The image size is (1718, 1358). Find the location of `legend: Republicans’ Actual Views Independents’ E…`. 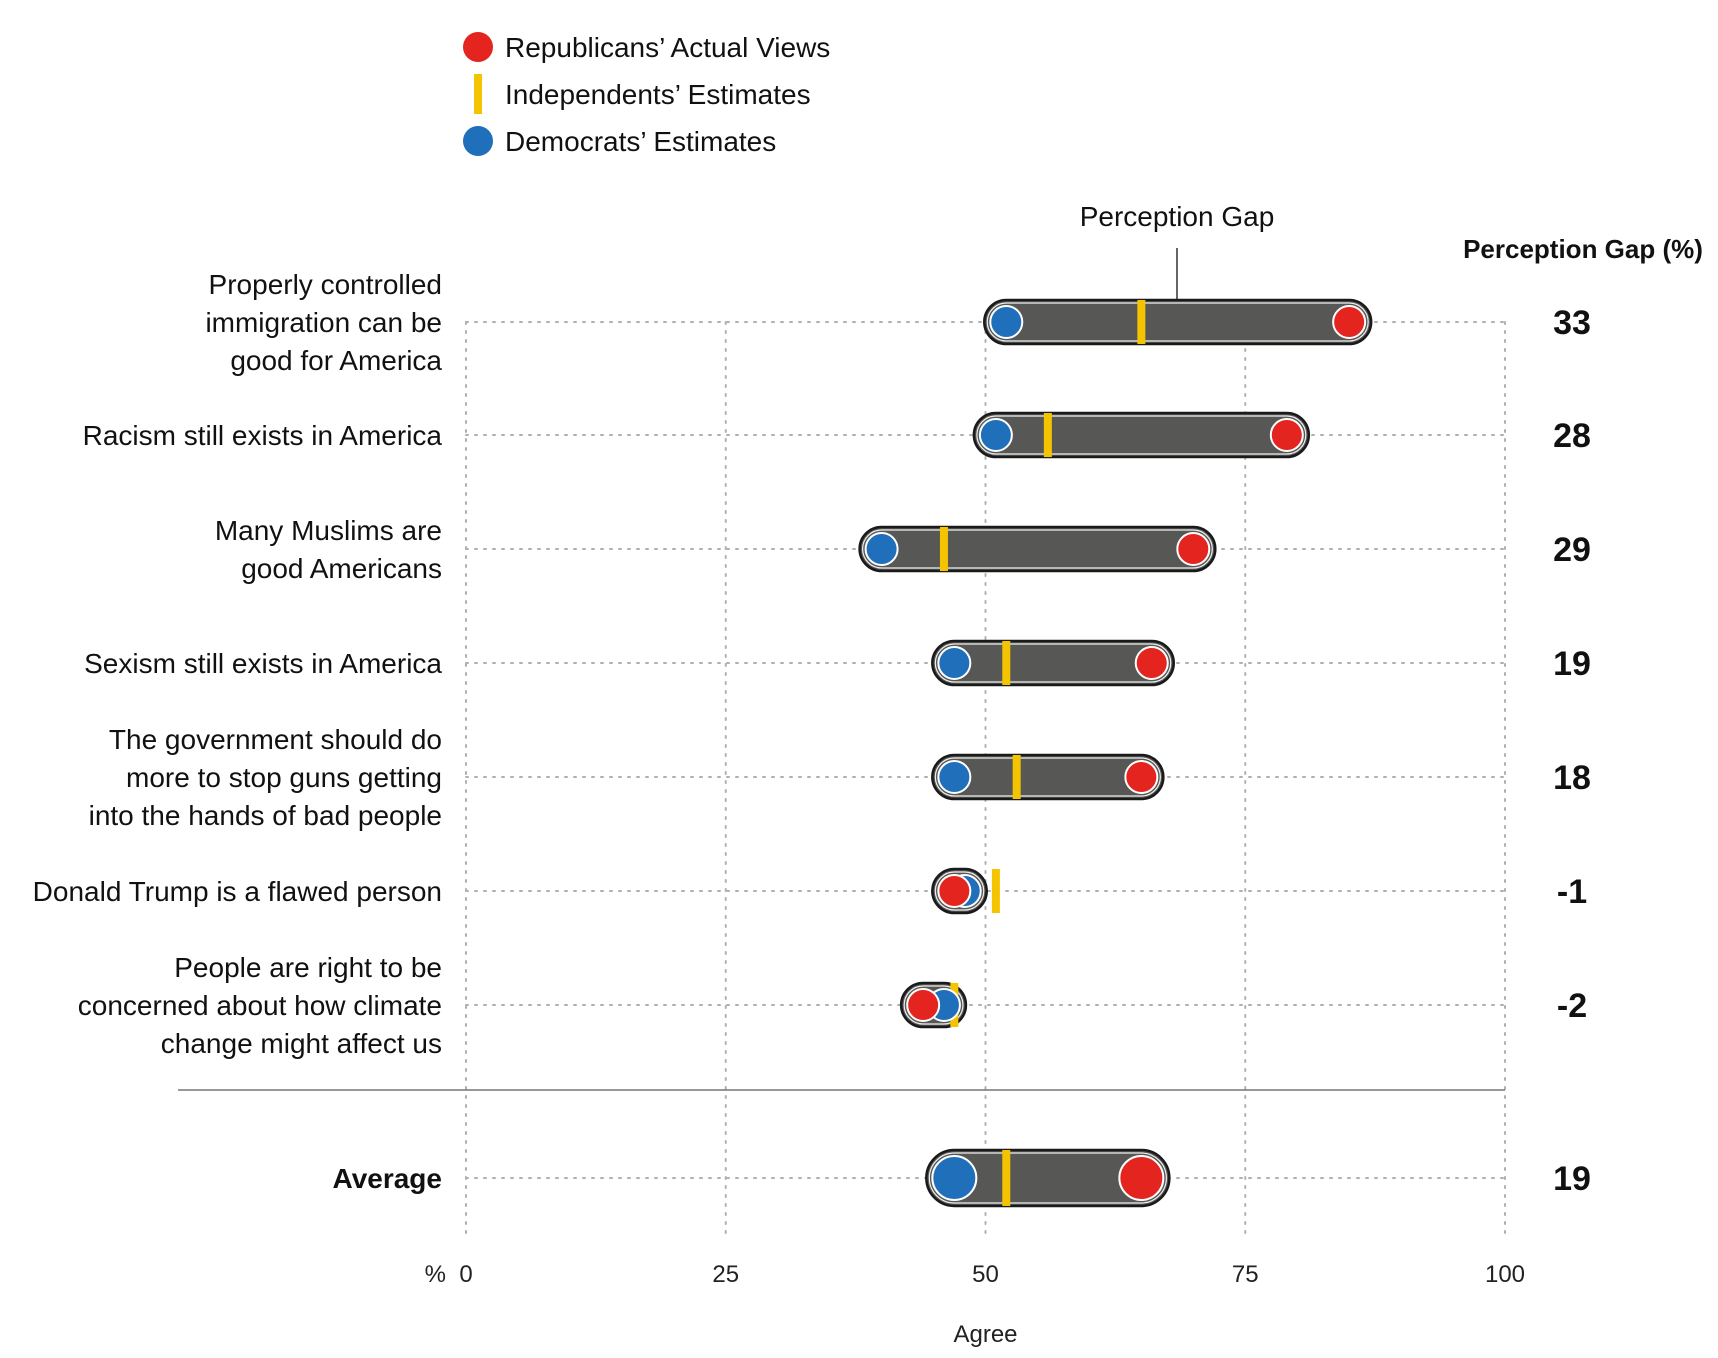

legend: Republicans’ Actual Views Independents’ E… is located at coordinates (646, 94).